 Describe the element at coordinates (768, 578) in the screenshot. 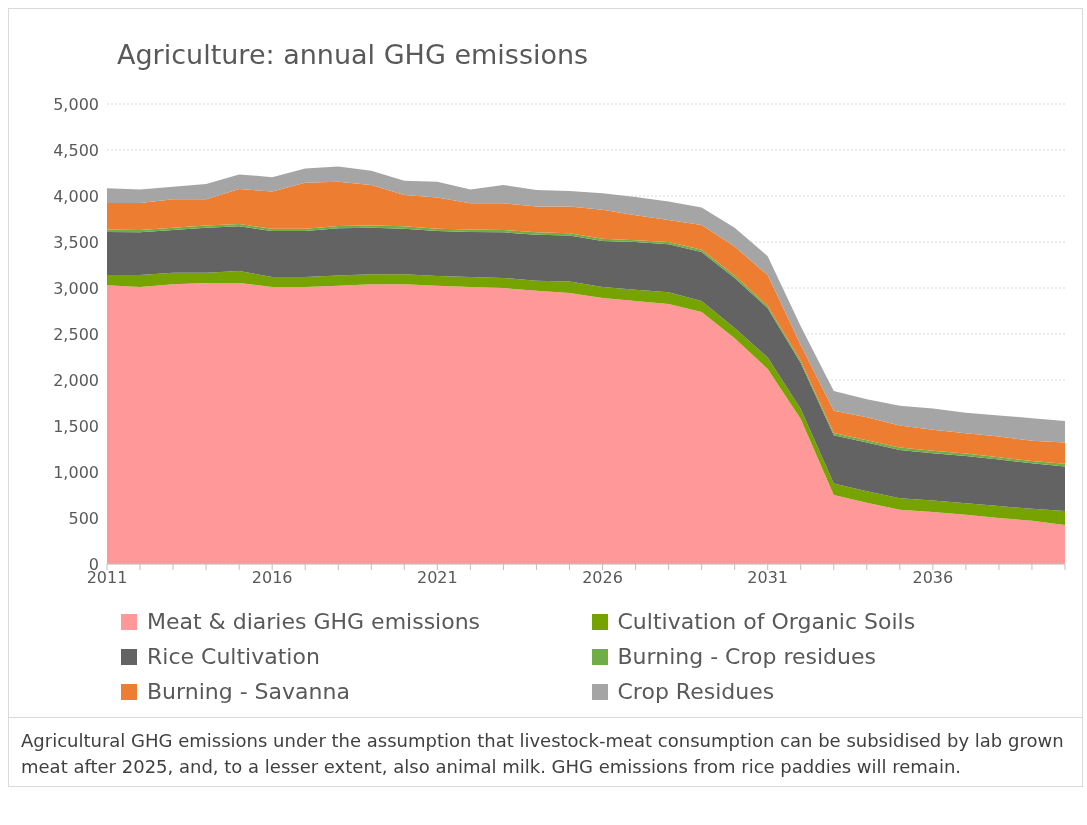

I see `x-tick-label: 2031` at that location.